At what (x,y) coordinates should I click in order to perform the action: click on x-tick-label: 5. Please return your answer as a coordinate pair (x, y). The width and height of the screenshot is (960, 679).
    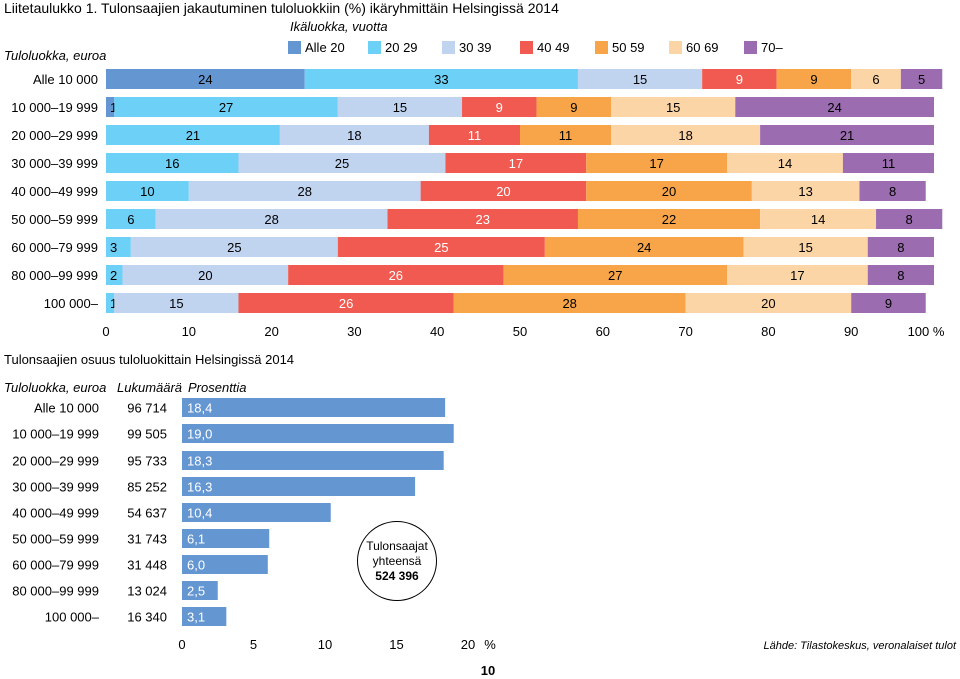
    Looking at the image, I should click on (253, 644).